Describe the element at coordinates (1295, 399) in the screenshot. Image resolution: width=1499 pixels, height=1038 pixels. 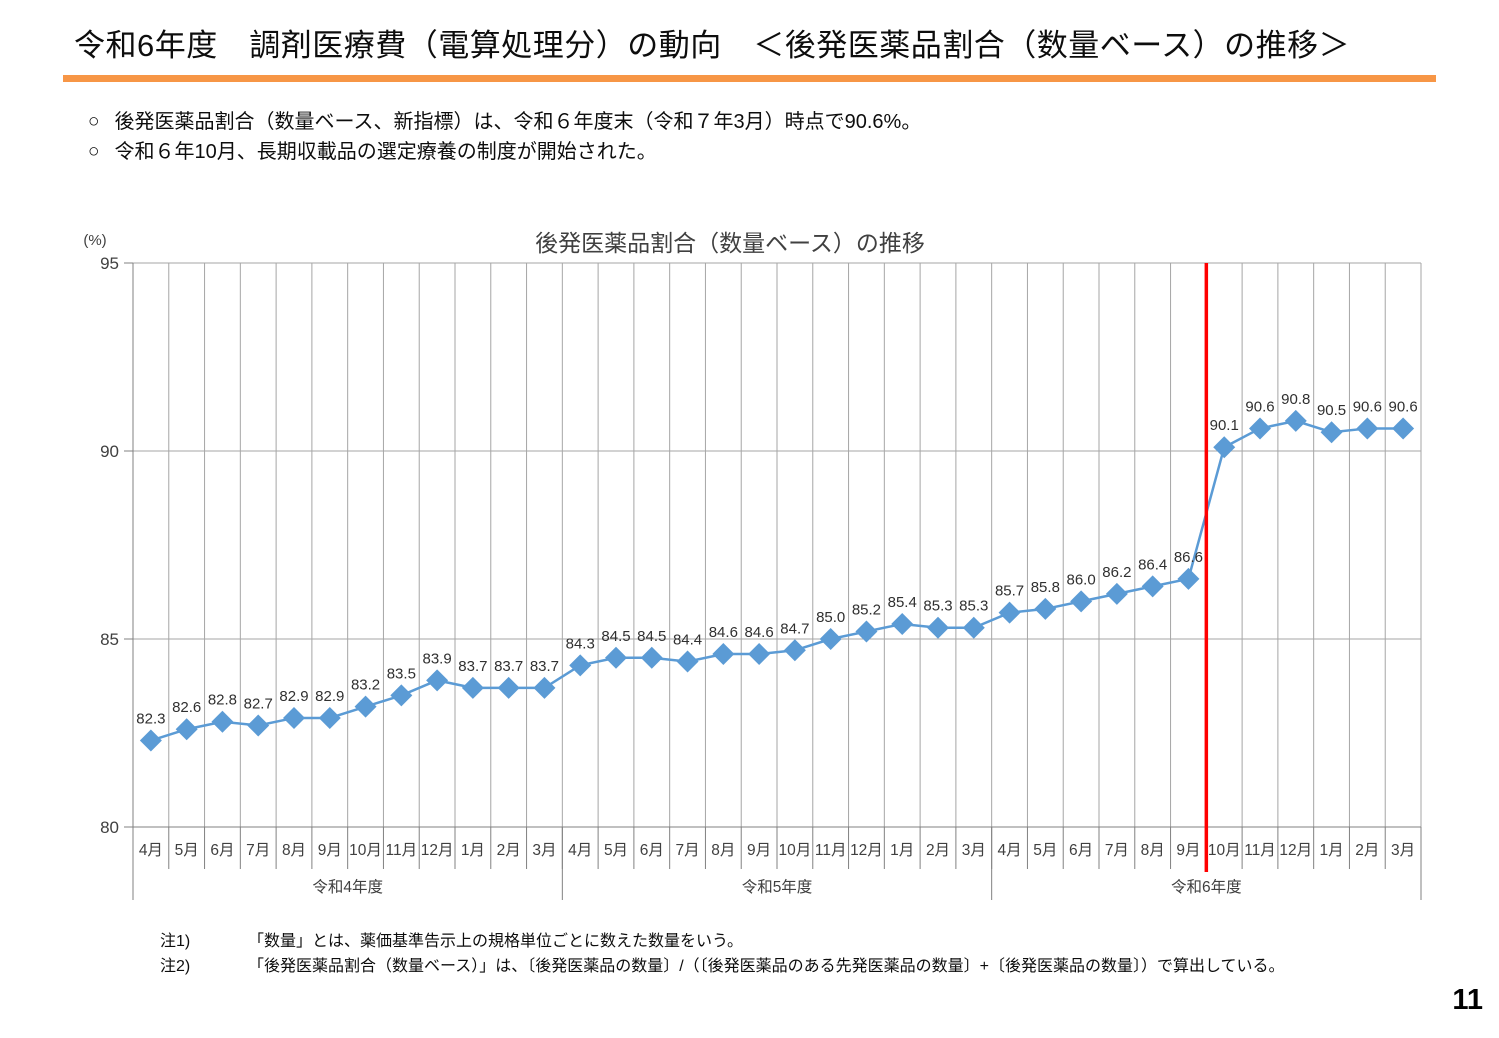
I see `data-value-label: 90.8` at that location.